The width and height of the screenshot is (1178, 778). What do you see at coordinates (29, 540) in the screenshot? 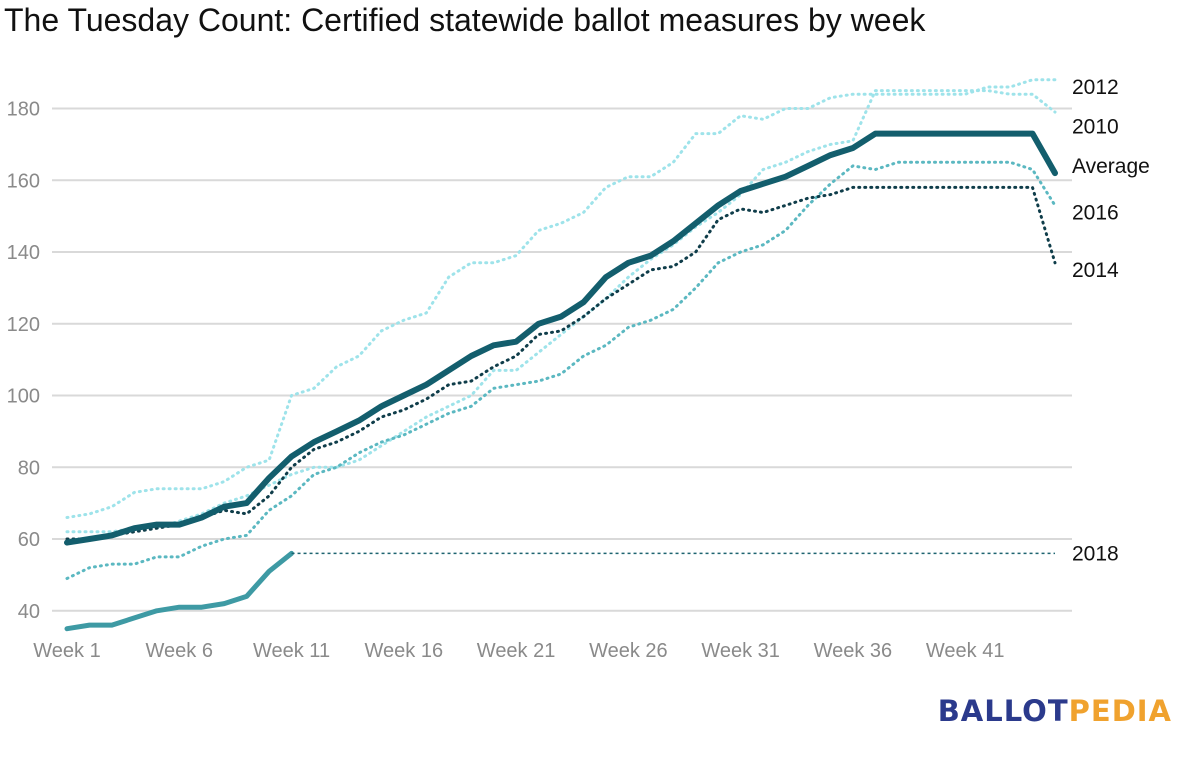
I see `y-tick-60: 60` at bounding box center [29, 540].